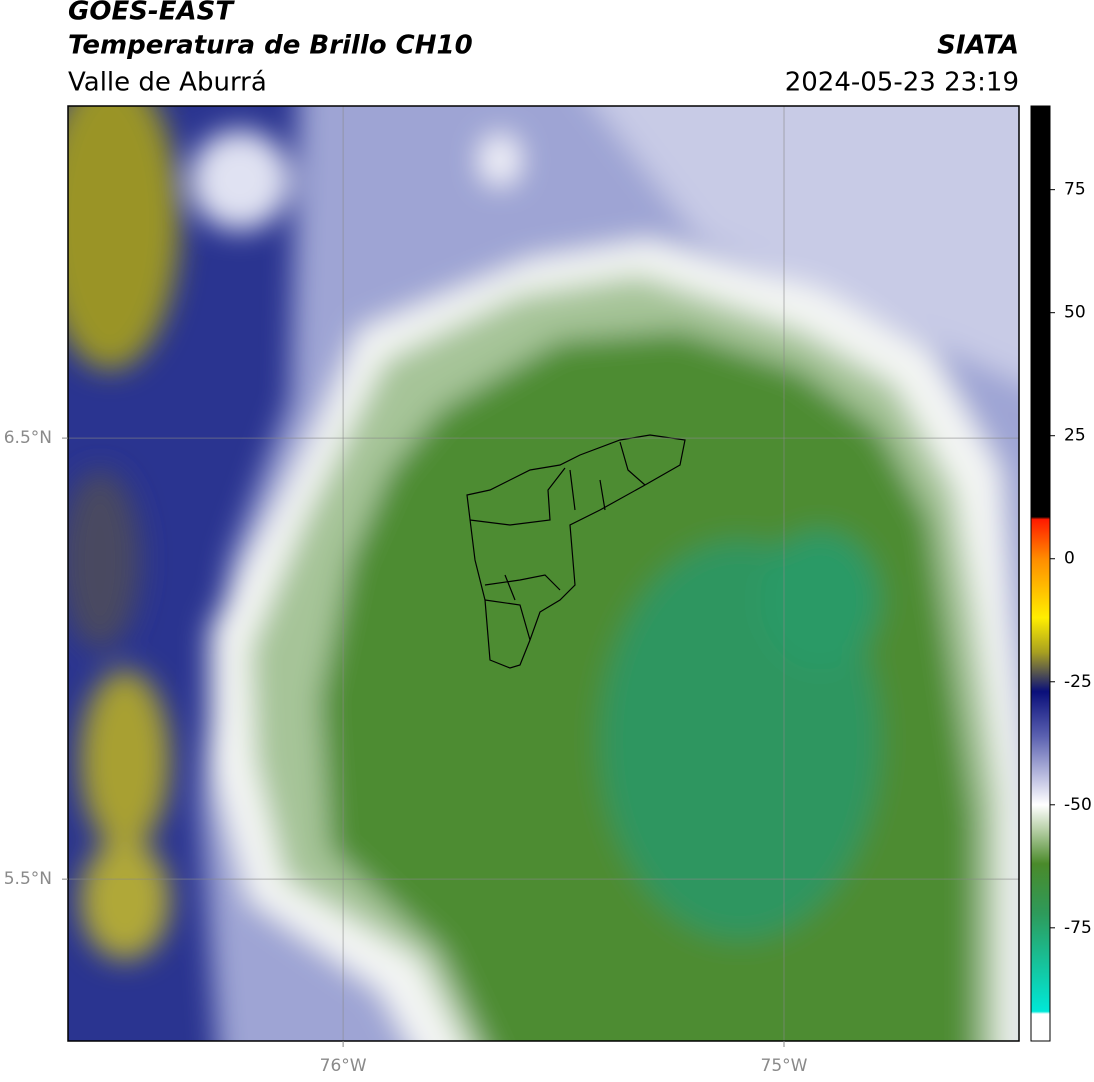 The image size is (1094, 1082). Describe the element at coordinates (1075, 190) in the screenshot. I see `colorbar-tick-label: 75` at that location.